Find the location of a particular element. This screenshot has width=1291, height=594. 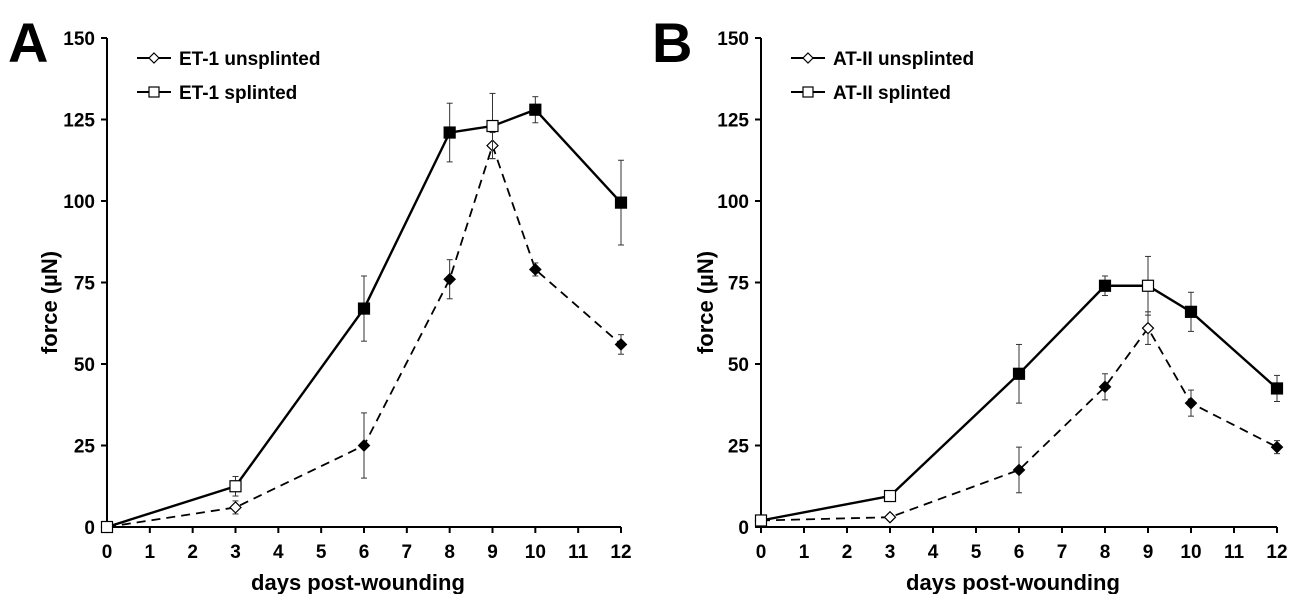

legend-label: ET-1 splinted is located at coordinates (238, 93).